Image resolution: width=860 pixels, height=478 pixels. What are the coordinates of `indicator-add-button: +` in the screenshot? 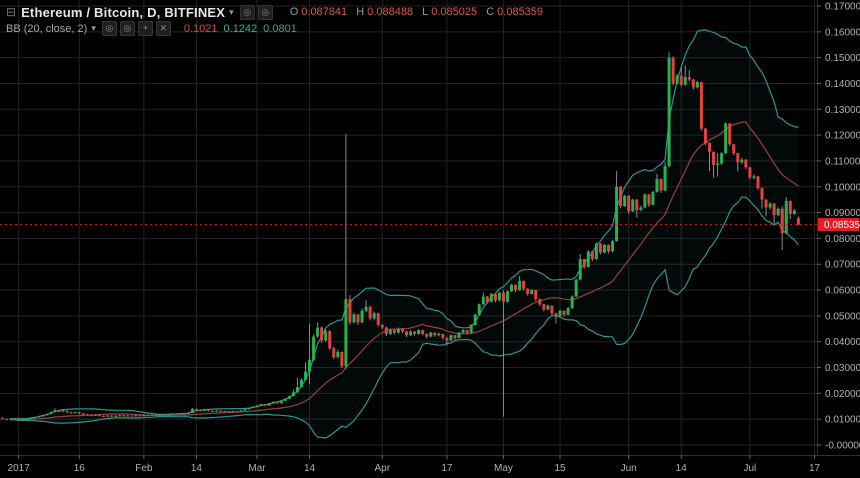 It's located at (145, 28).